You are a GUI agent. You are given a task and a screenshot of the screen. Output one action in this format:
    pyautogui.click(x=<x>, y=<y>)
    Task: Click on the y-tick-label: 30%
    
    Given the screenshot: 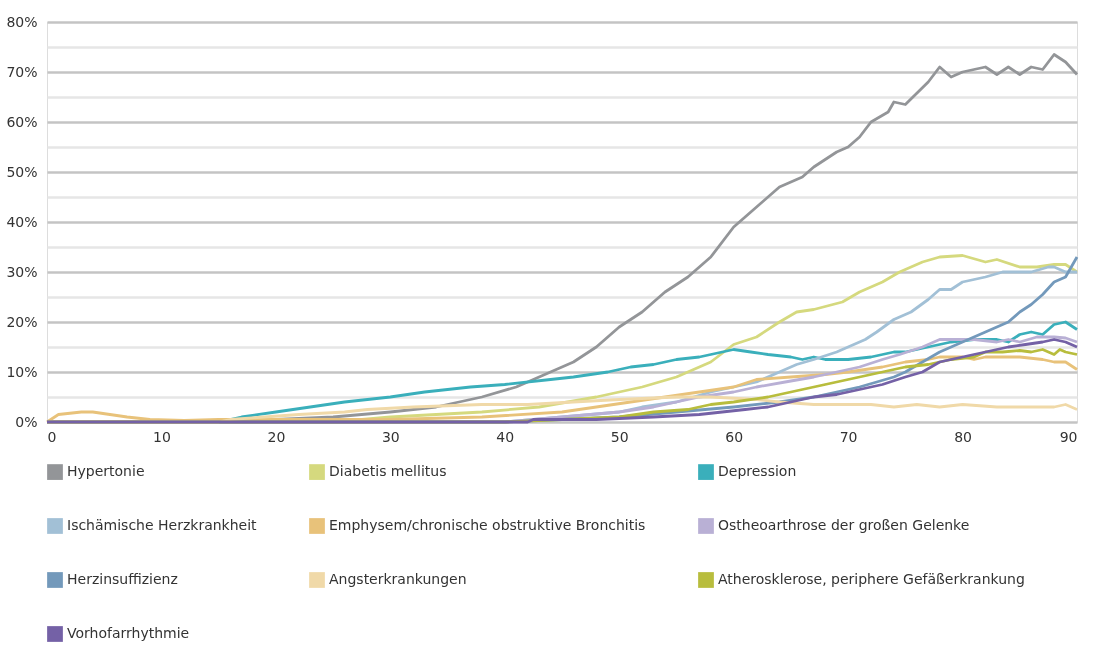 What is the action you would take?
    pyautogui.click(x=22, y=271)
    